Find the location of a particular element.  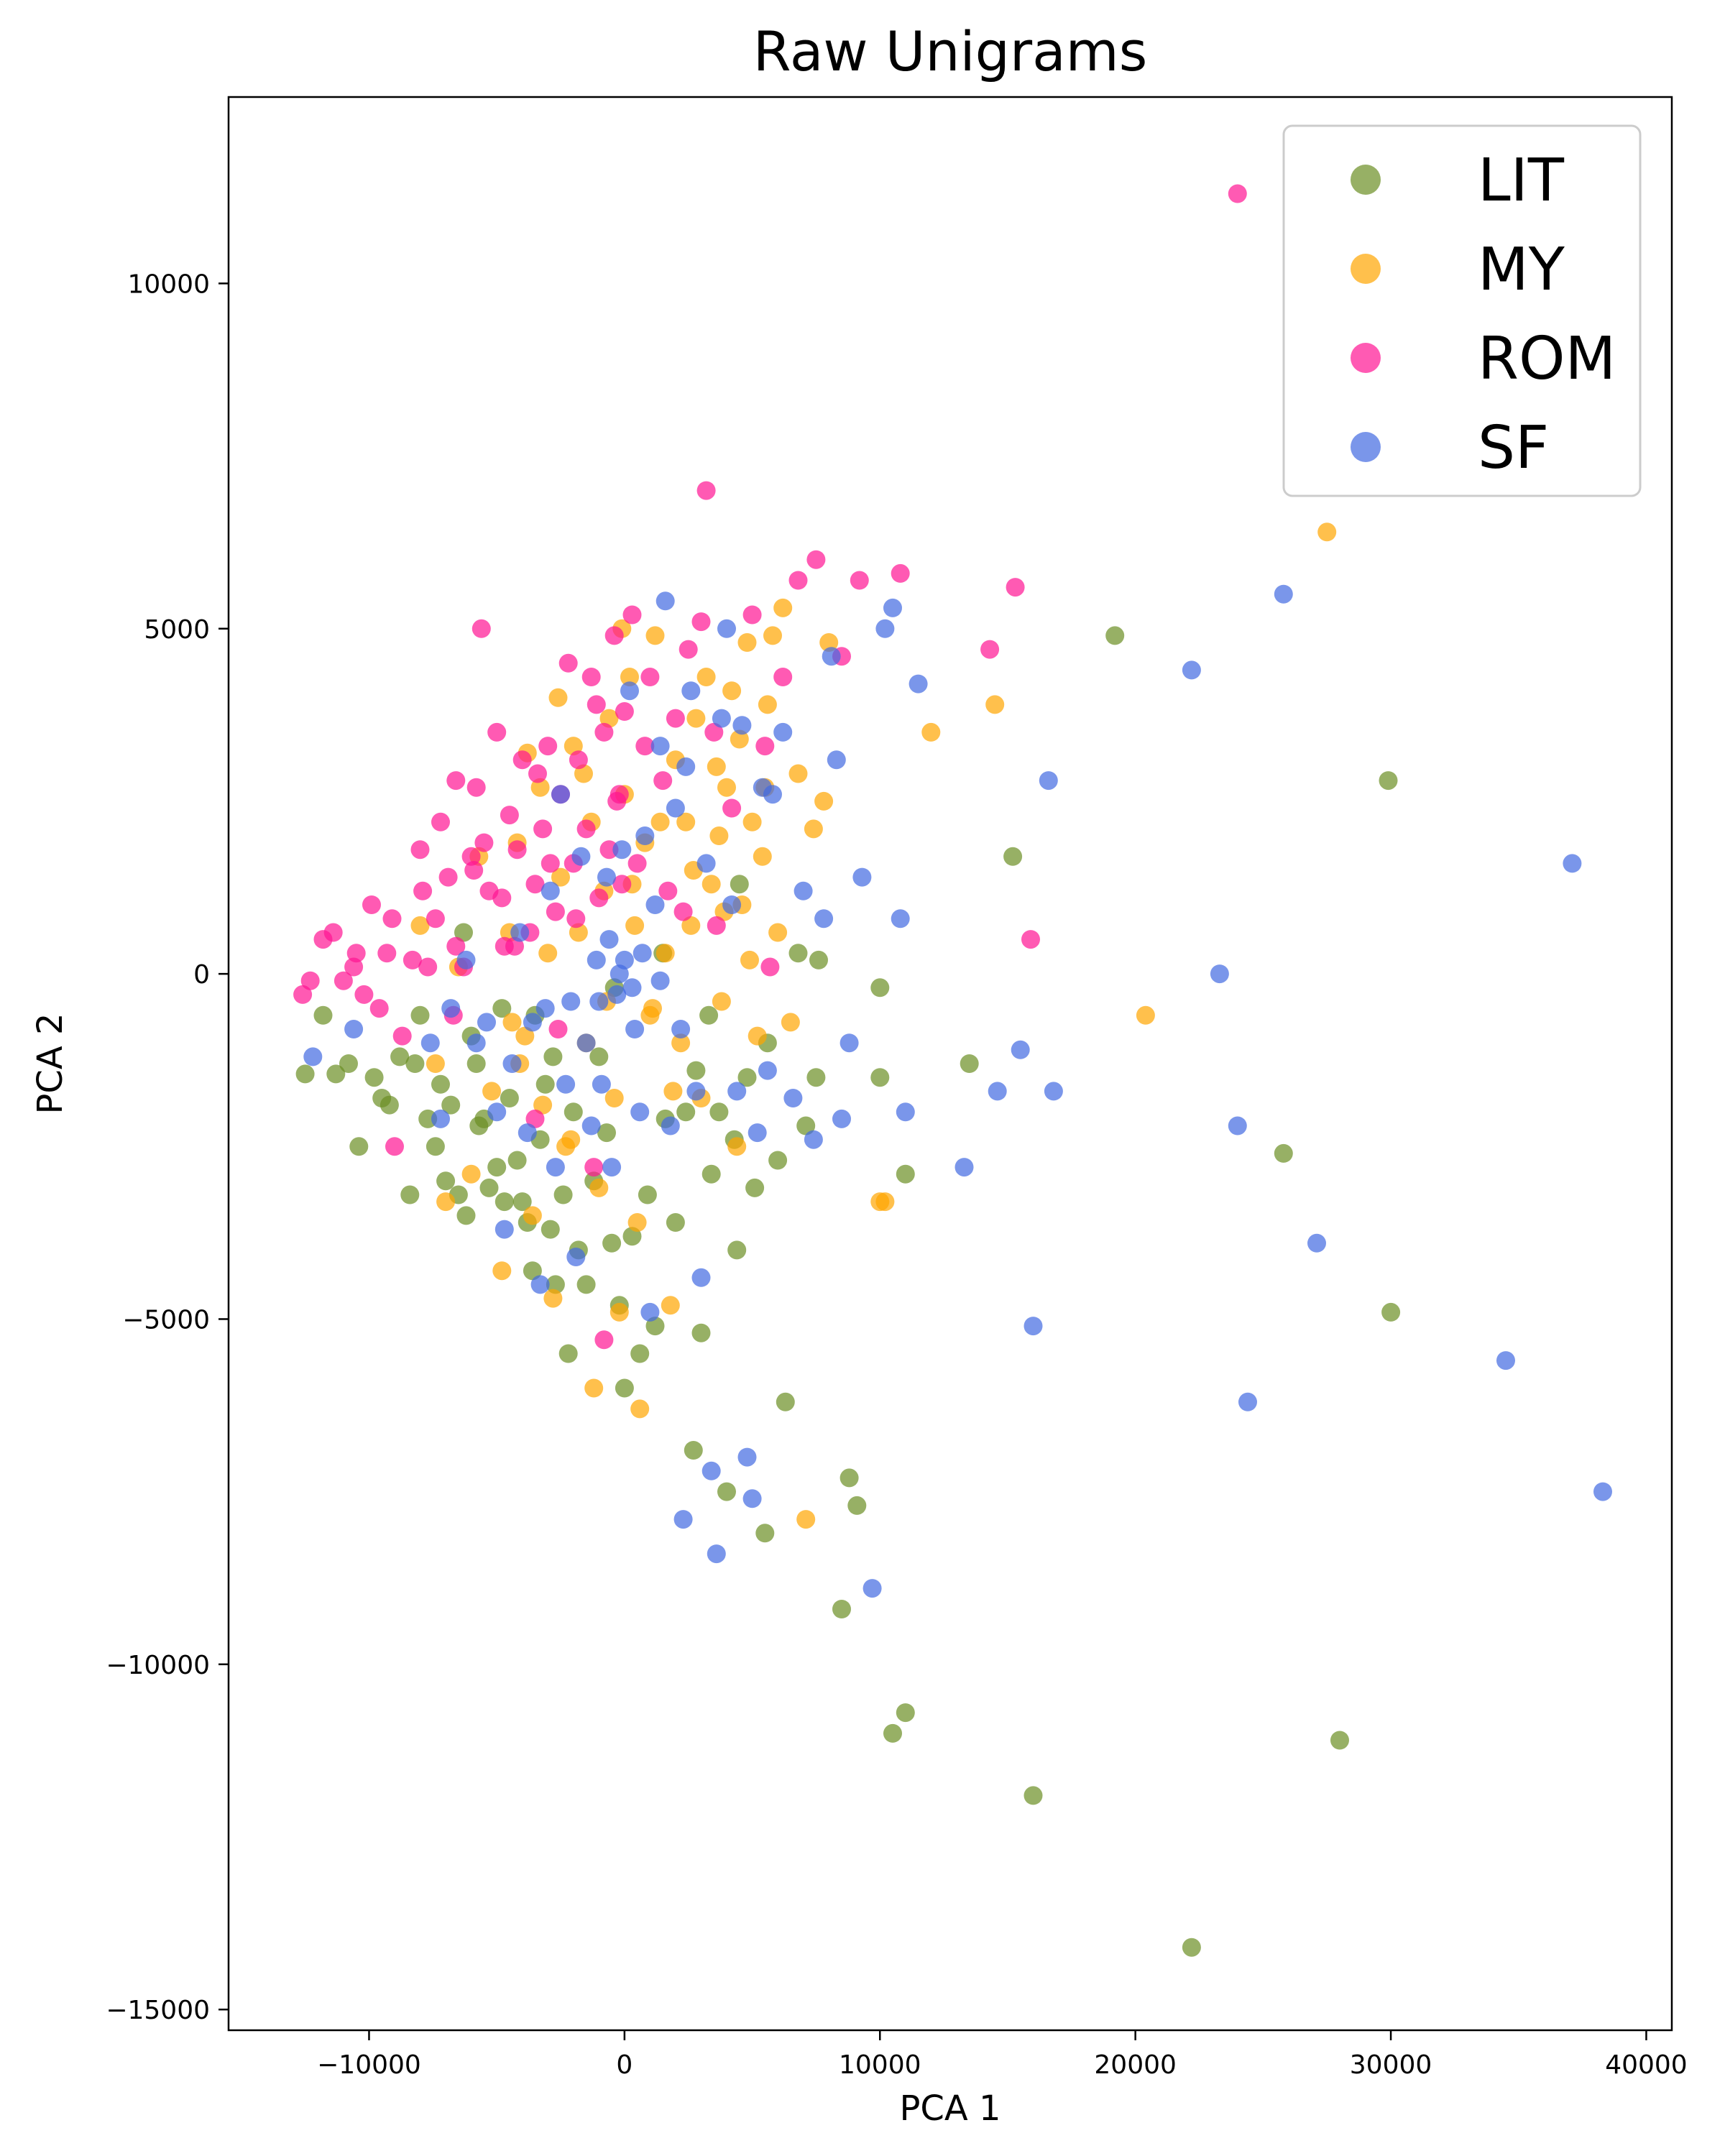

y-tick-label: −10000 is located at coordinates (158, 1665).